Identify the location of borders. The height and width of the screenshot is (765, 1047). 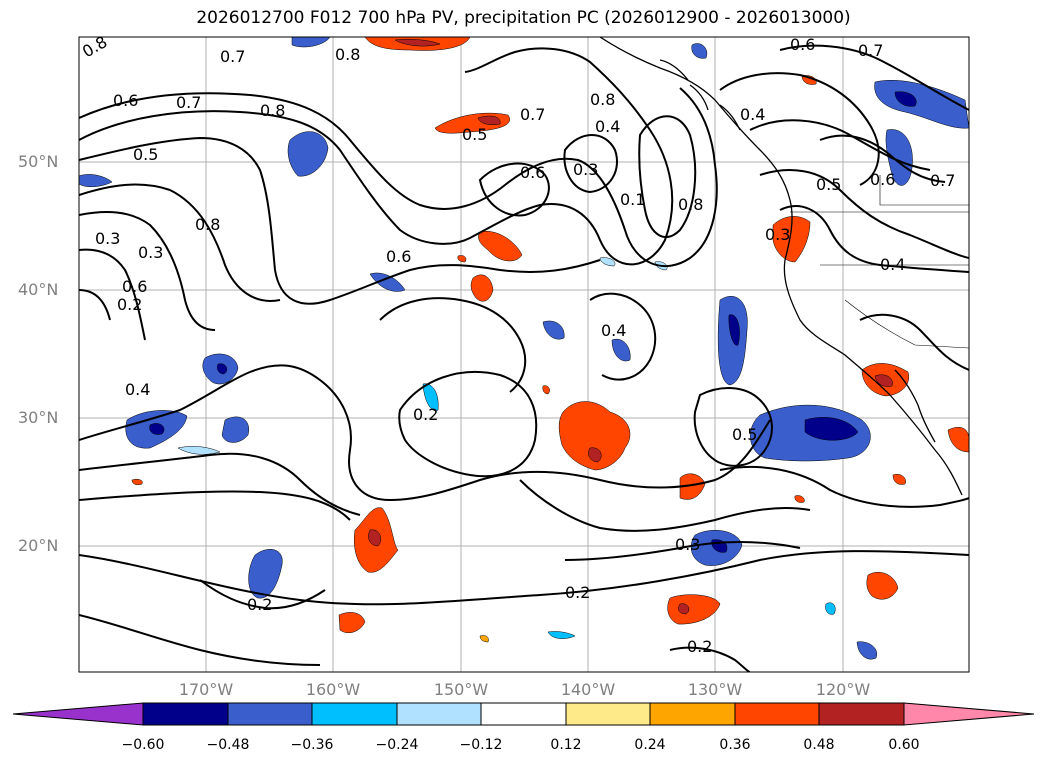
(879, 262).